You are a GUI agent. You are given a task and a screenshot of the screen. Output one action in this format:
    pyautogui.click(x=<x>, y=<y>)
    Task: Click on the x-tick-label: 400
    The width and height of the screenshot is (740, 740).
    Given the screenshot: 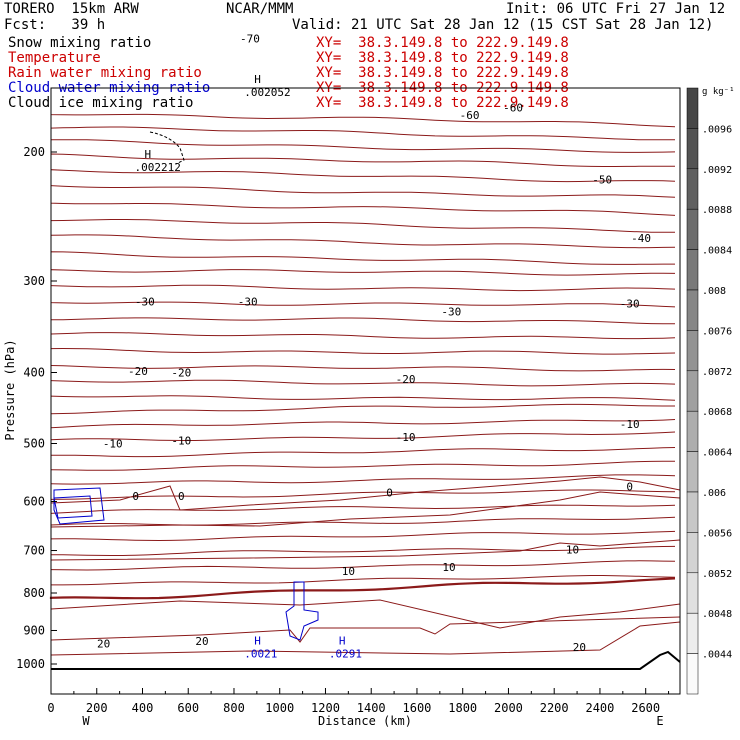 What is the action you would take?
    pyautogui.click(x=143, y=708)
    